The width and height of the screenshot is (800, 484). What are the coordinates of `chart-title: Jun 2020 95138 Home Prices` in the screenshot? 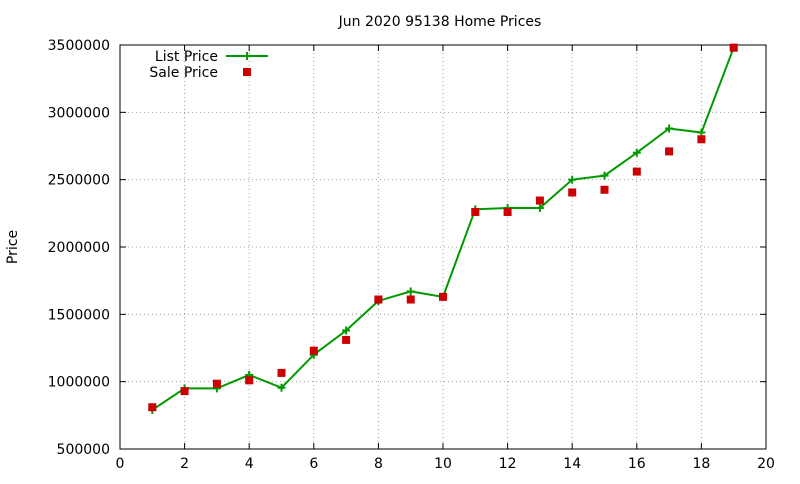 It's located at (440, 22).